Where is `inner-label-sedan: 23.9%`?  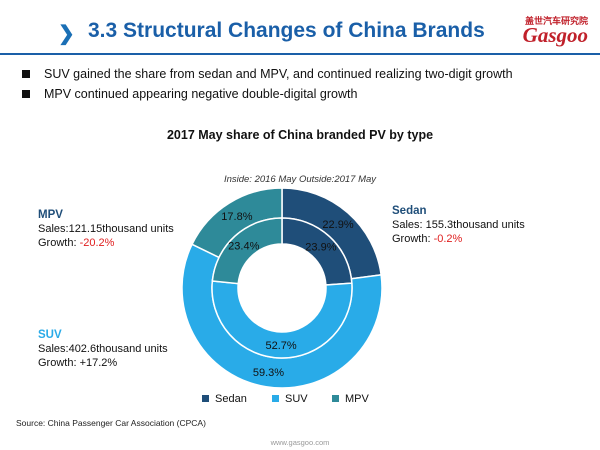
inner-label-sedan: 23.9% is located at coordinates (320, 247).